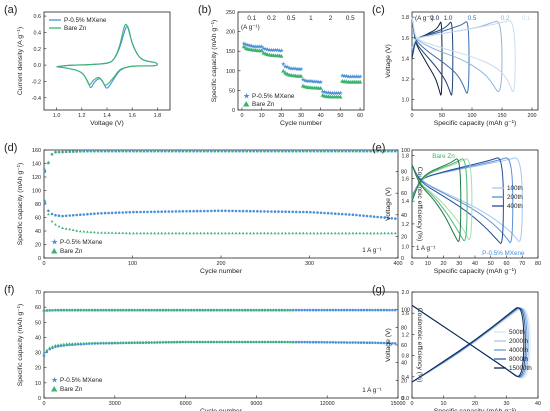 The width and height of the screenshot is (550, 411). Describe the element at coordinates (186, 404) in the screenshot. I see `x-tick-label: 6000` at that location.